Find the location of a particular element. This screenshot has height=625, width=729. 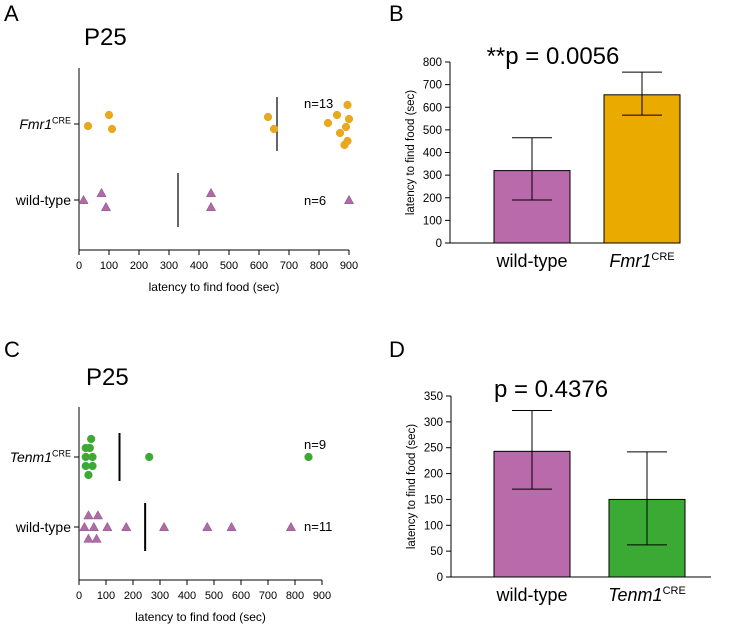

panel-A-group-label: wild-type is located at coordinates (43, 200).